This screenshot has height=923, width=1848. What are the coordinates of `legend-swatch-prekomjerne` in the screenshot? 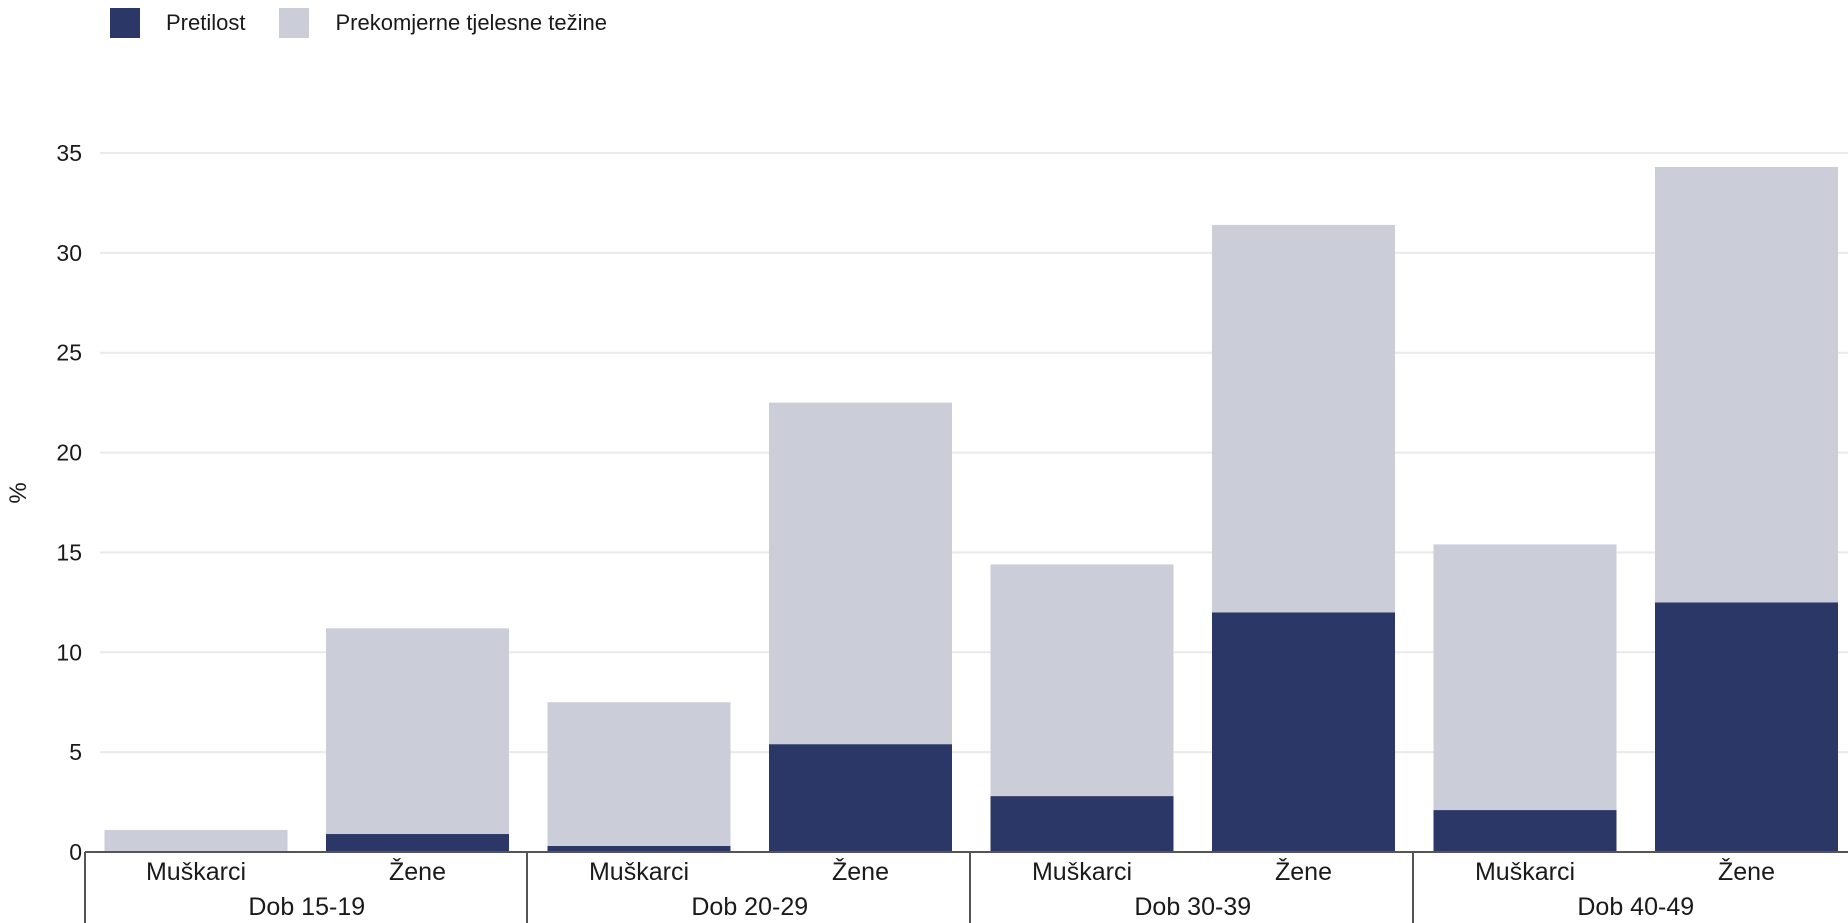 It's located at (294, 23).